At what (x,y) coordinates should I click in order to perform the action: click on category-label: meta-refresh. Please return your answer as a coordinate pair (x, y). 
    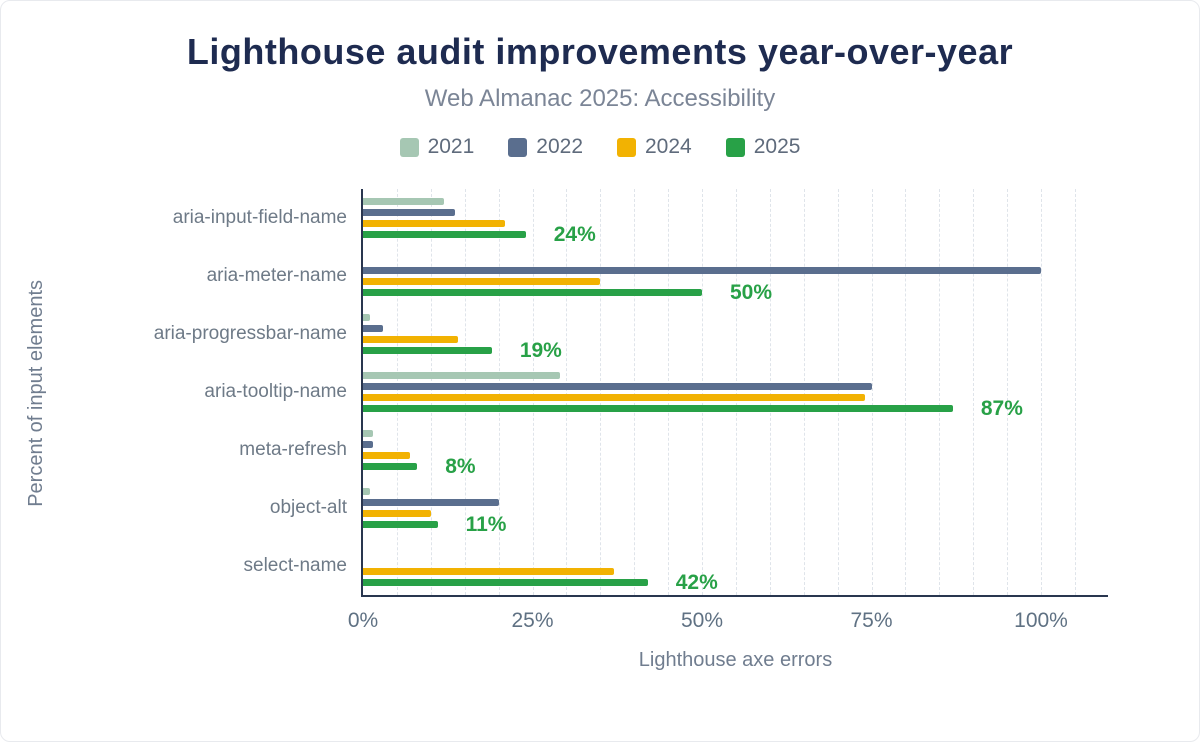
    Looking at the image, I should click on (293, 449).